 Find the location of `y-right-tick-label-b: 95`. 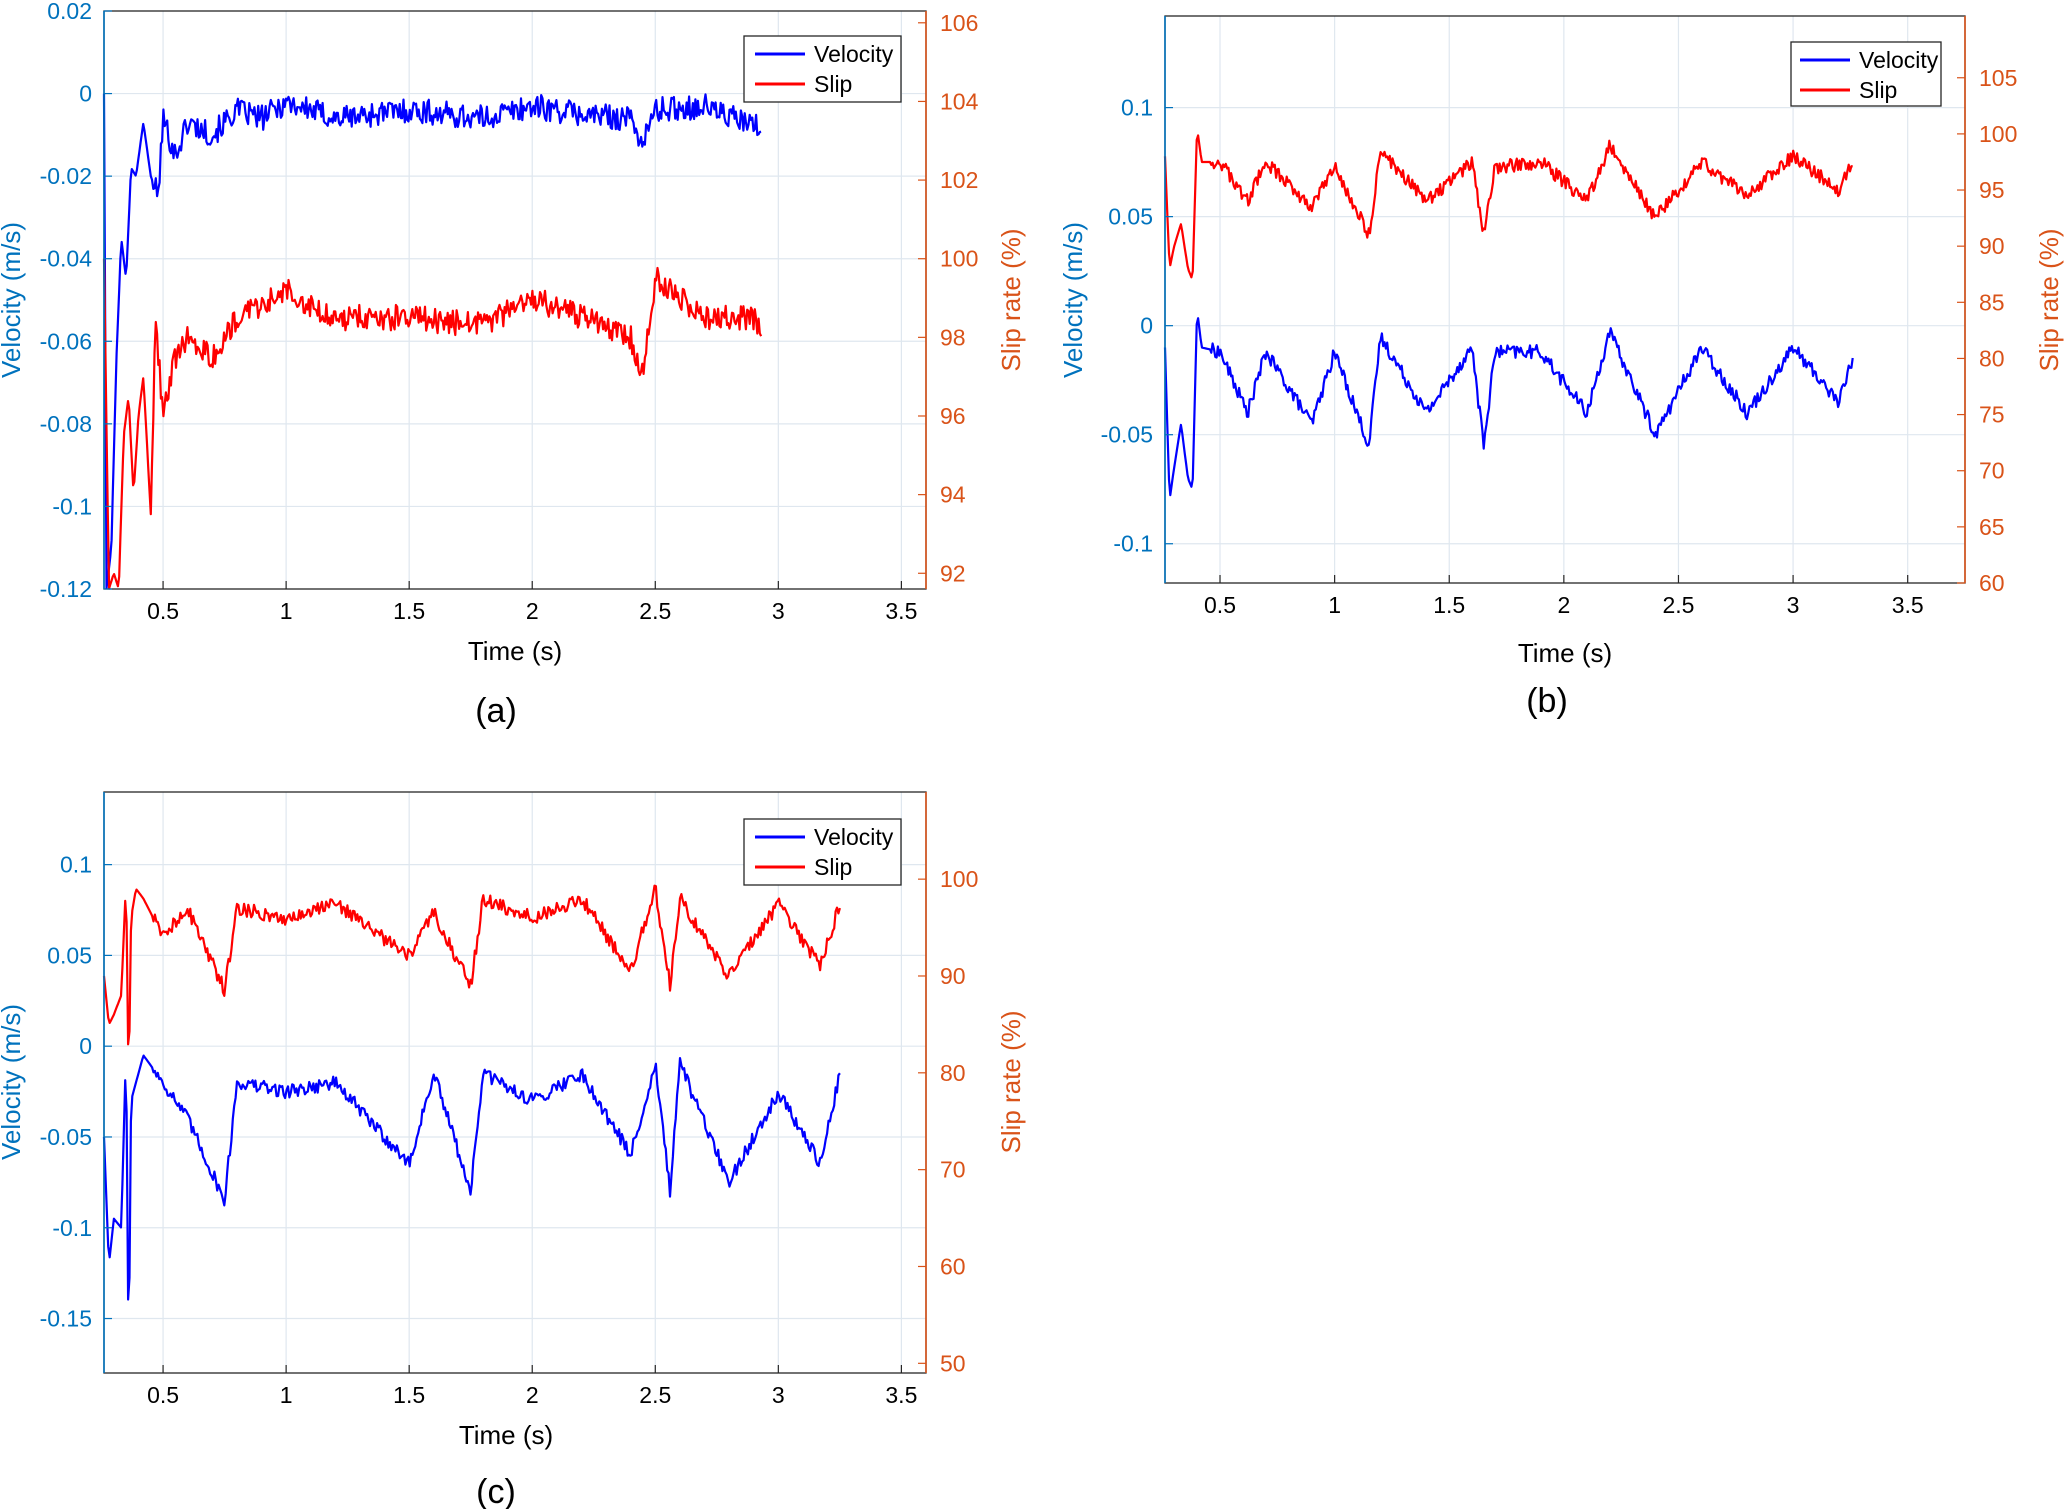

y-right-tick-label-b: 95 is located at coordinates (1992, 190).